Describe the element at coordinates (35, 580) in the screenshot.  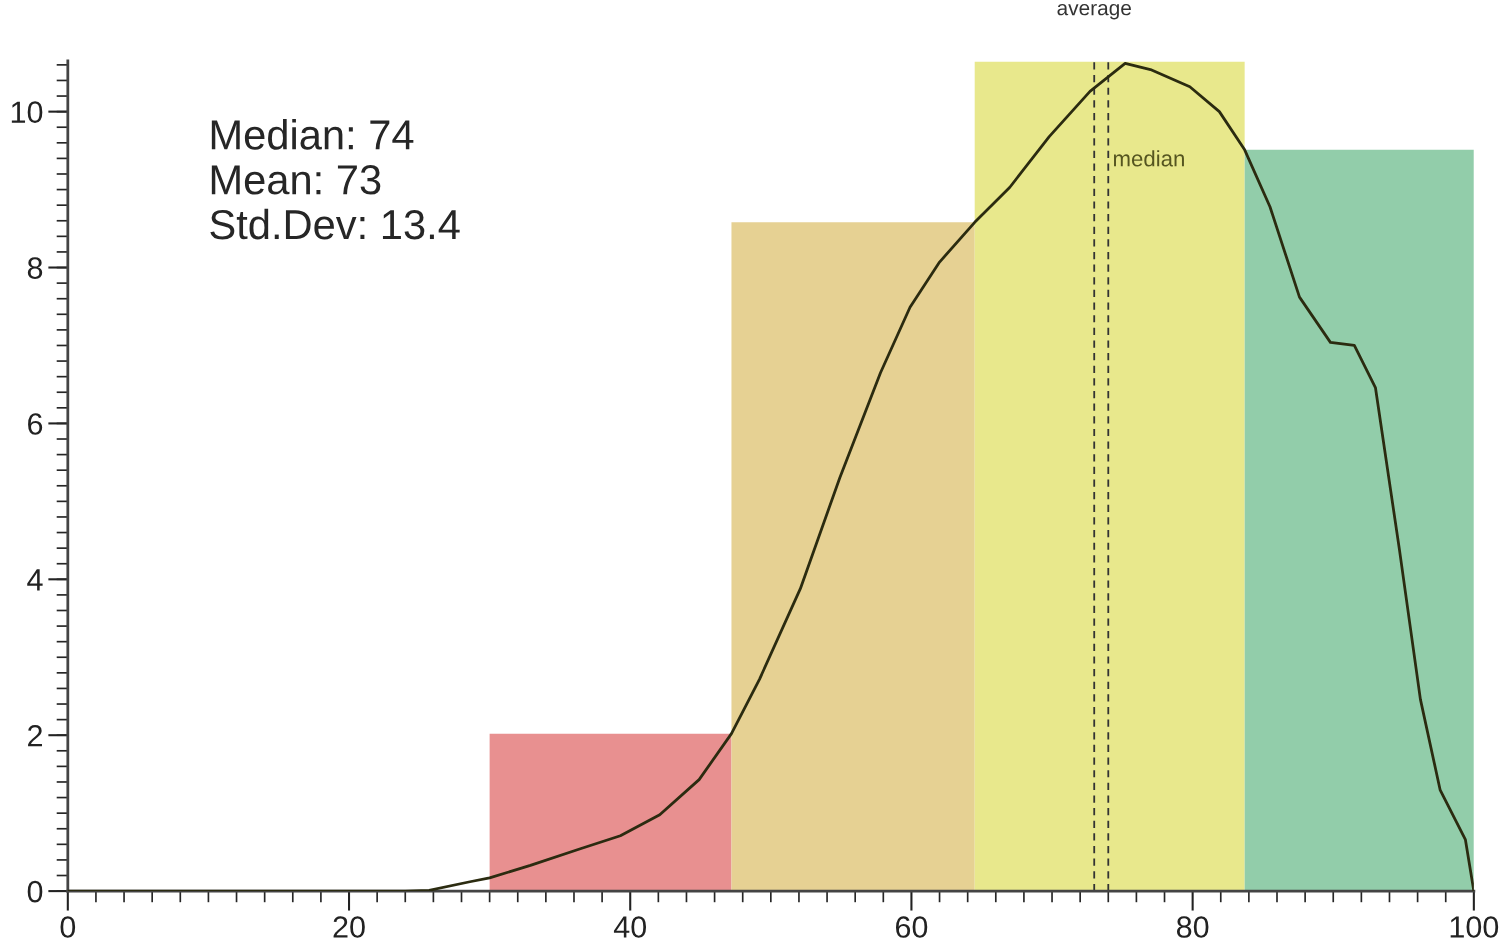
I see `y-tick-label: 4` at that location.